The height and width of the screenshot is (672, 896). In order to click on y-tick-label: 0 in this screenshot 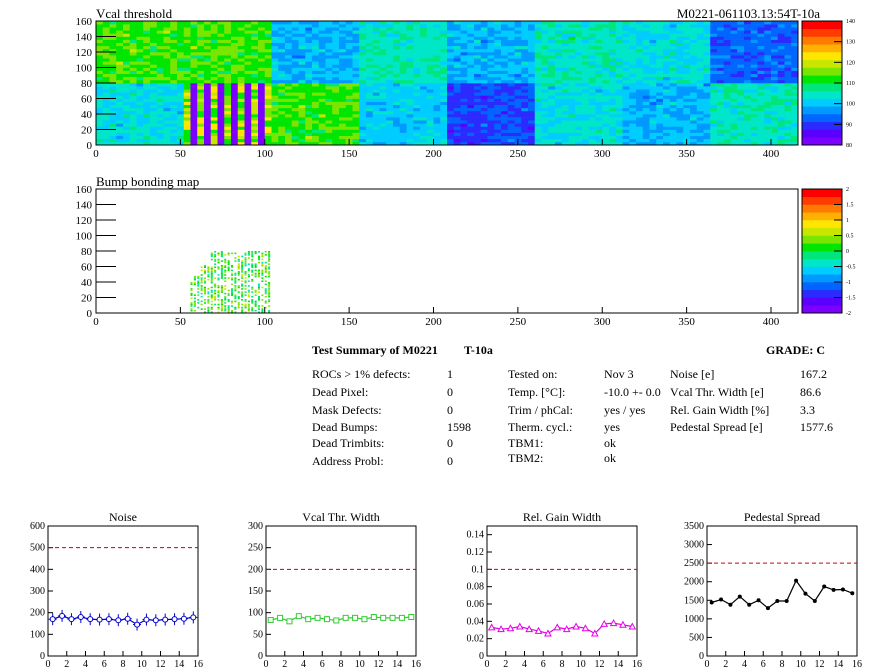, I will do `click(481, 656)`.